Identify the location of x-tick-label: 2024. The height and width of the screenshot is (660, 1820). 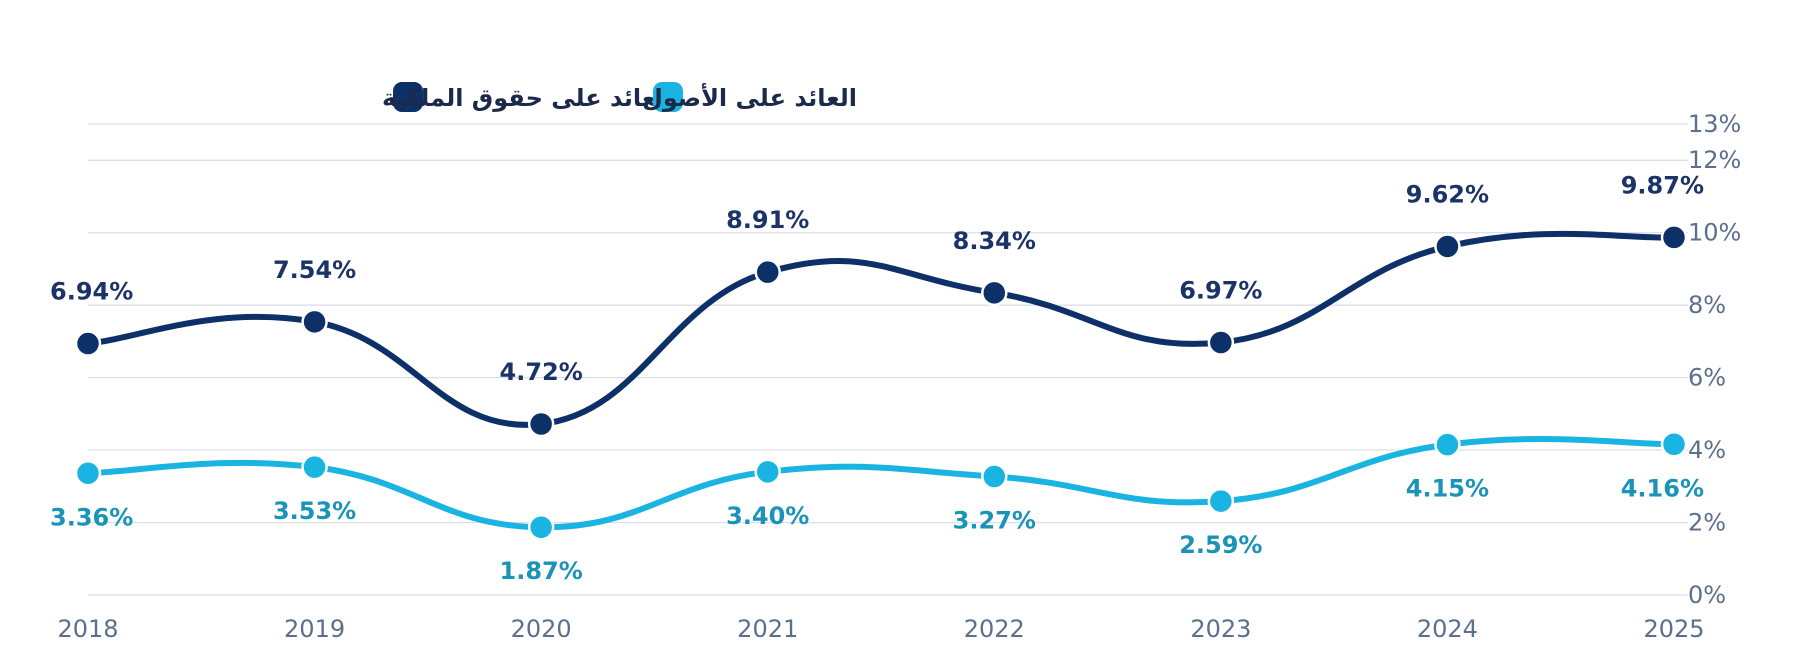
(1447, 629).